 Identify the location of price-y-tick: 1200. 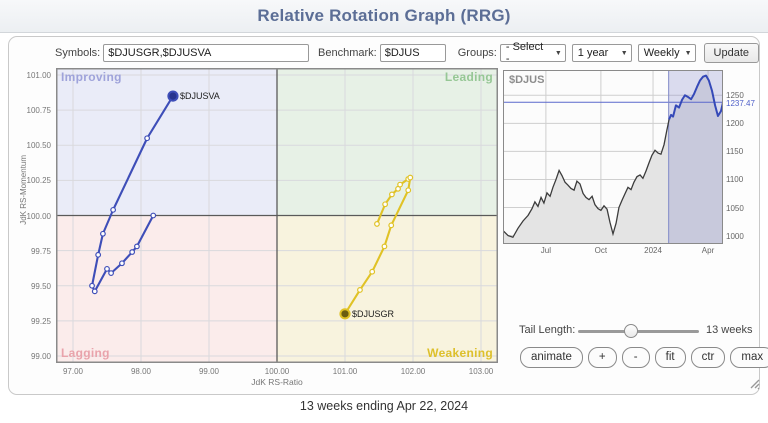
(735, 124).